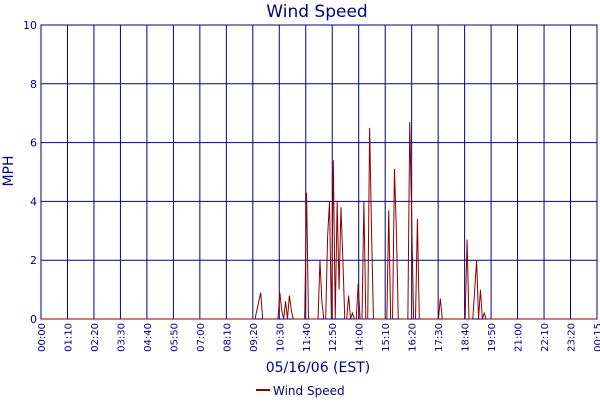 The width and height of the screenshot is (600, 404). I want to click on y-tick-label: 8, so click(33, 84).